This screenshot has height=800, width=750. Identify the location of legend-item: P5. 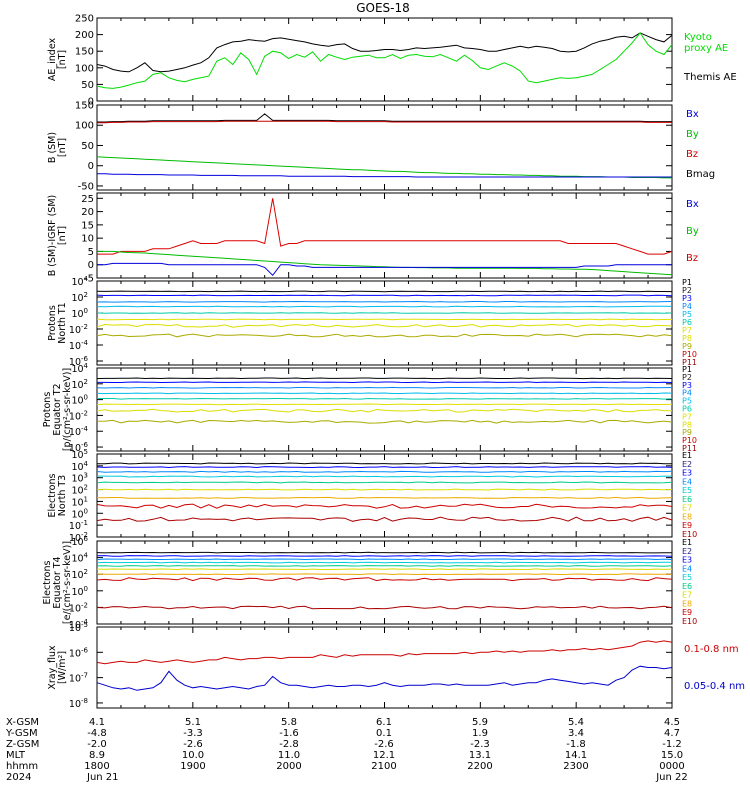
(687, 314).